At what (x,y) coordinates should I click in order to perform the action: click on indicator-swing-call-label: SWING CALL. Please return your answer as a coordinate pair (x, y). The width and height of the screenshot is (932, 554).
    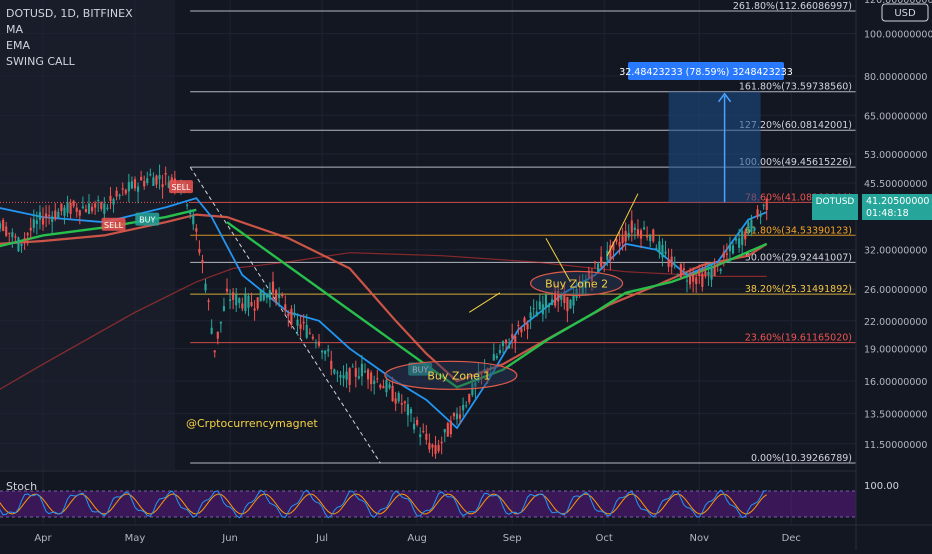
    Looking at the image, I should click on (41, 61).